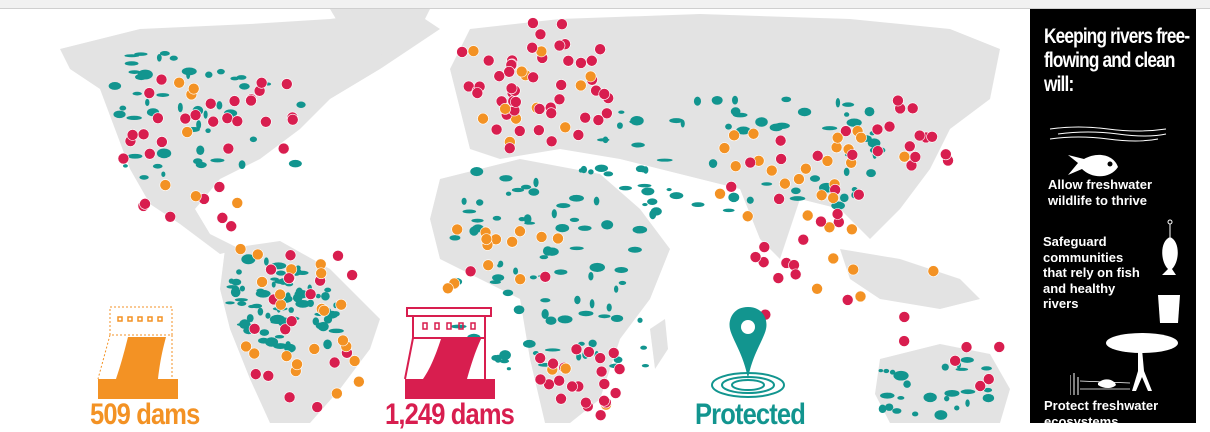 The image size is (1210, 432). I want to click on protected-label: Protected, so click(750, 414).